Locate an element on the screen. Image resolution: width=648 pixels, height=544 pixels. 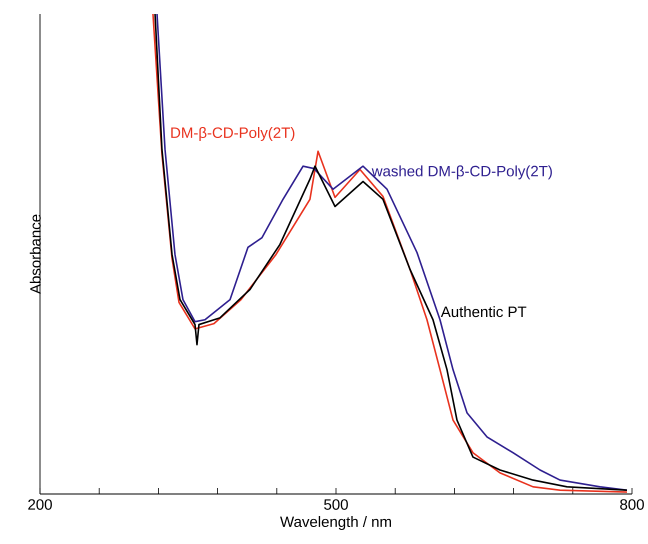
y-axis-title: Absorbance is located at coordinates (35, 254).